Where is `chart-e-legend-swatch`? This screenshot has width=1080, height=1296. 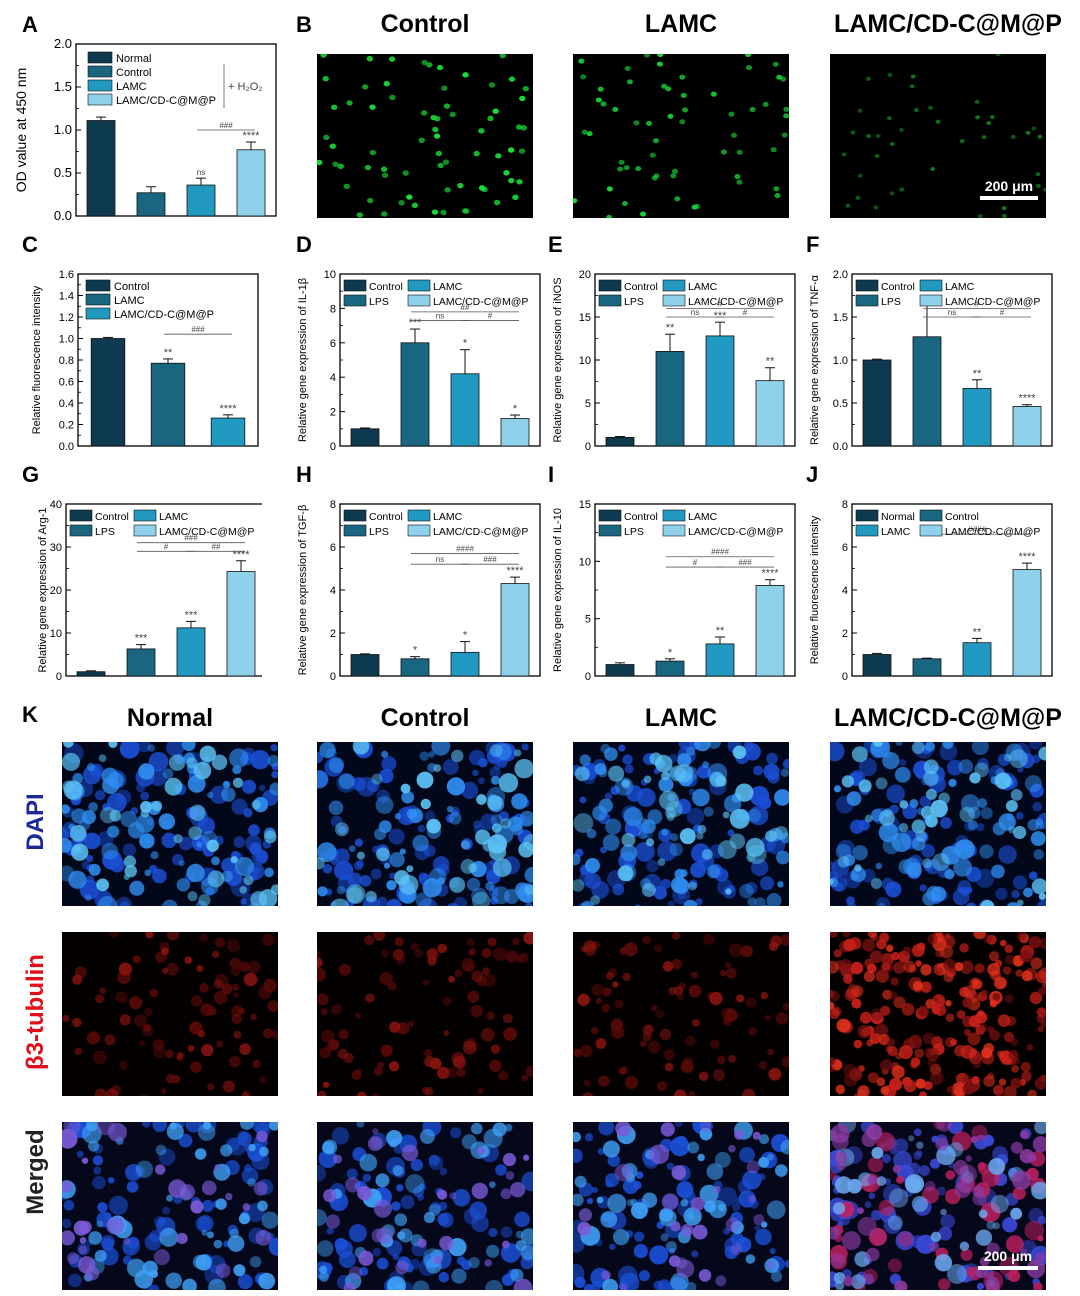 chart-e-legend-swatch is located at coordinates (610, 285).